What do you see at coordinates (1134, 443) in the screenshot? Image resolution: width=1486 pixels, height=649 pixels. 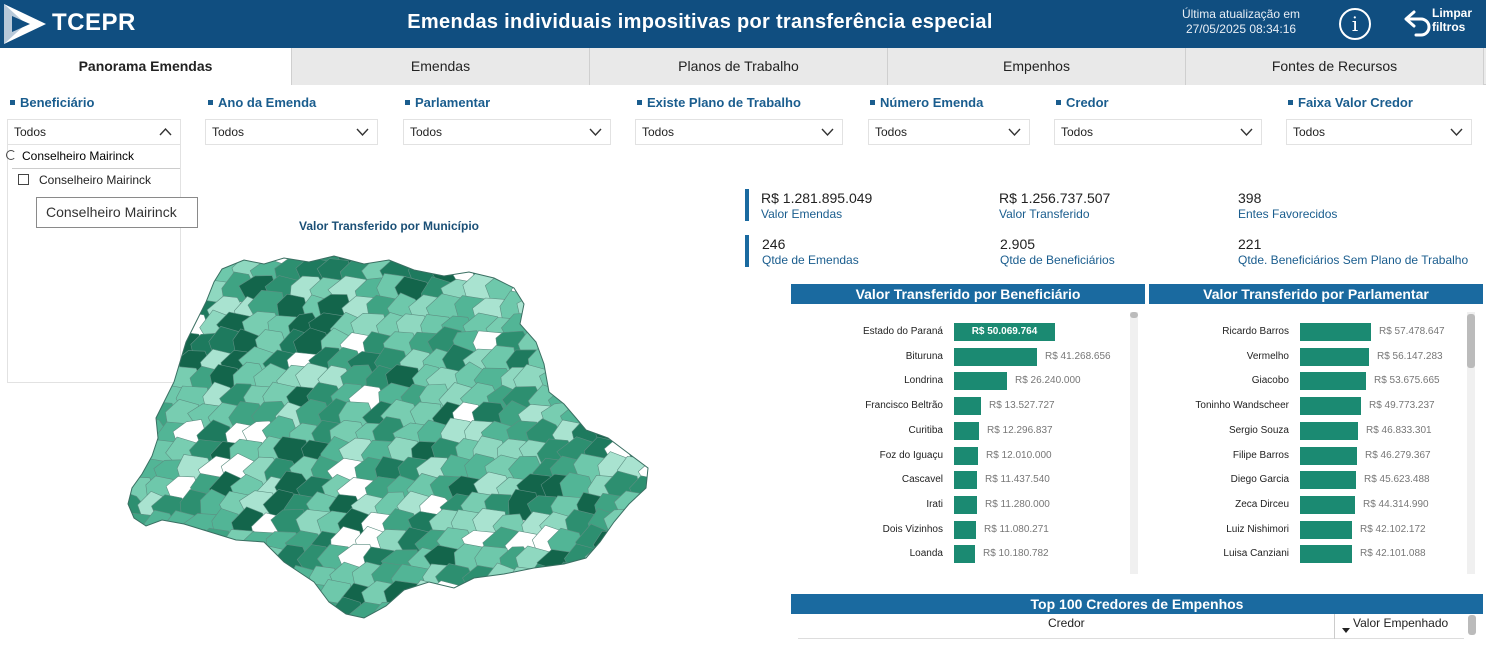 I see `scrollbar-beneficiario` at bounding box center [1134, 443].